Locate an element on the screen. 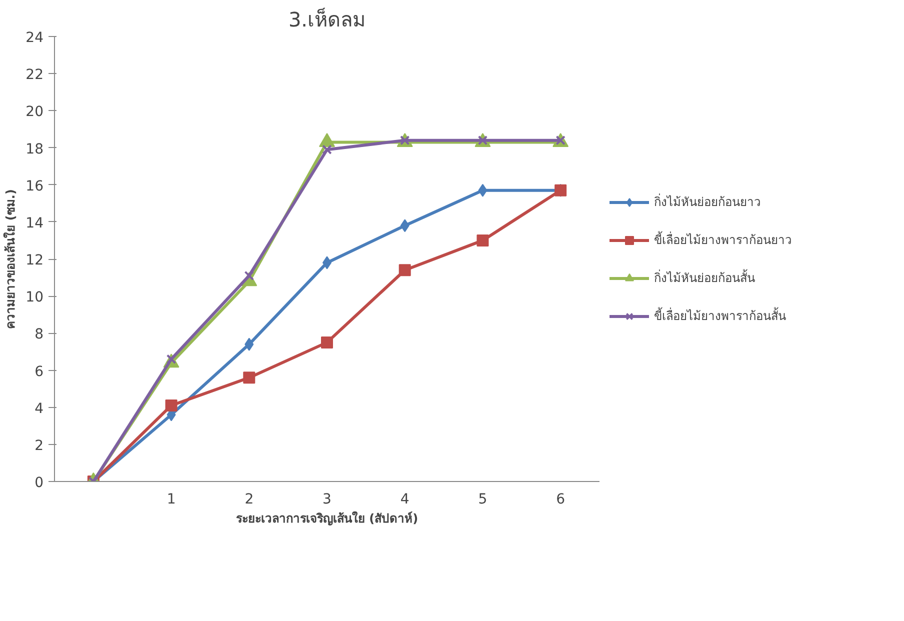  x-tick-label: 1 is located at coordinates (171, 500).